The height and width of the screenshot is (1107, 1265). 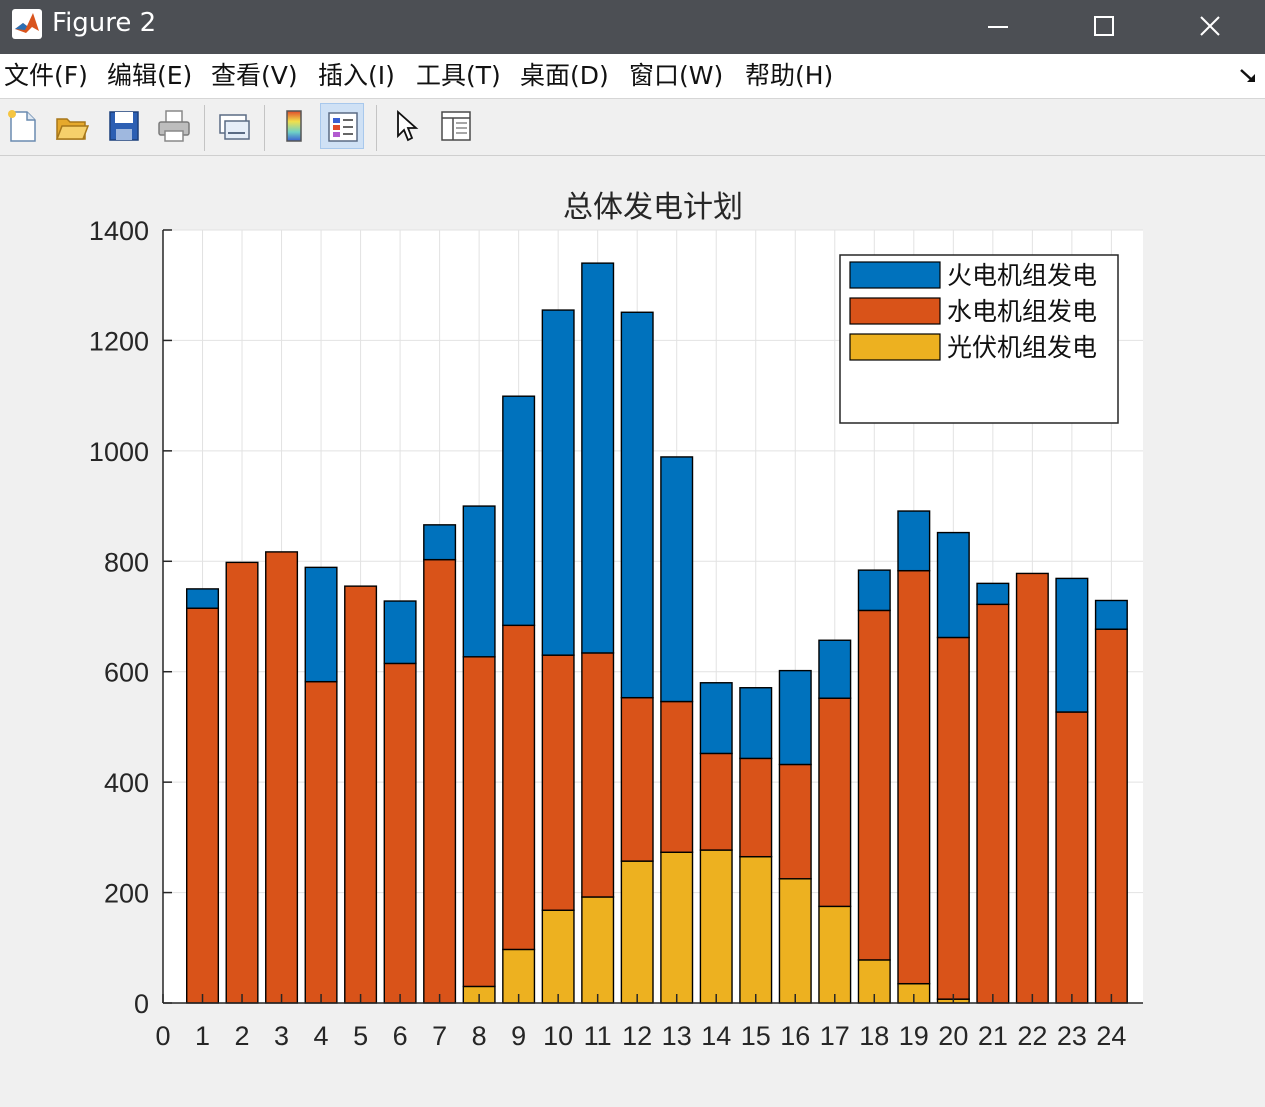 I want to click on link-plot-button, so click(x=234, y=126).